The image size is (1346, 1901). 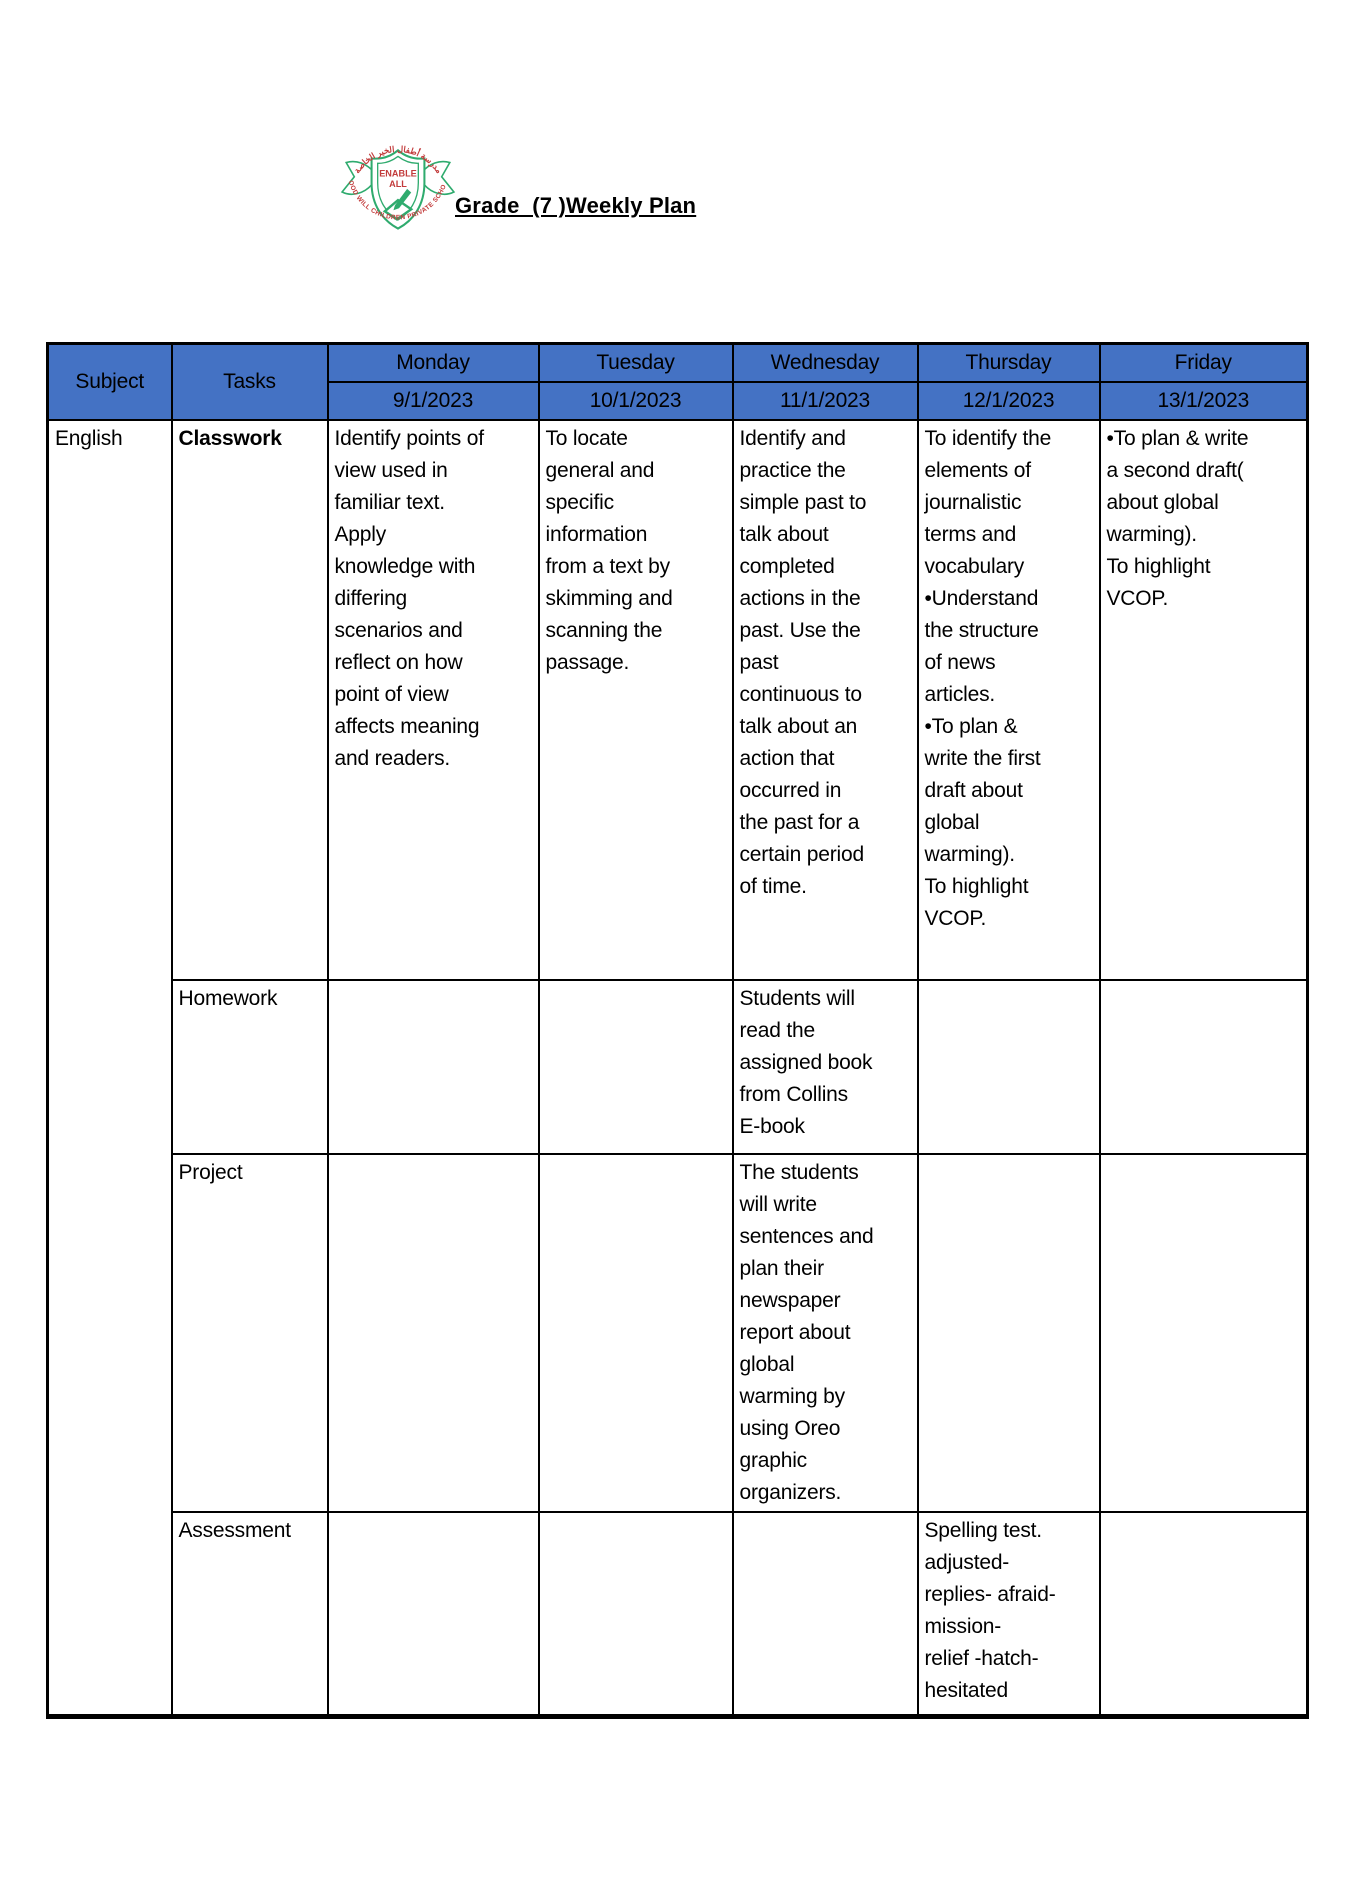 What do you see at coordinates (635, 1066) in the screenshot?
I see `cell-homework-tuesday` at bounding box center [635, 1066].